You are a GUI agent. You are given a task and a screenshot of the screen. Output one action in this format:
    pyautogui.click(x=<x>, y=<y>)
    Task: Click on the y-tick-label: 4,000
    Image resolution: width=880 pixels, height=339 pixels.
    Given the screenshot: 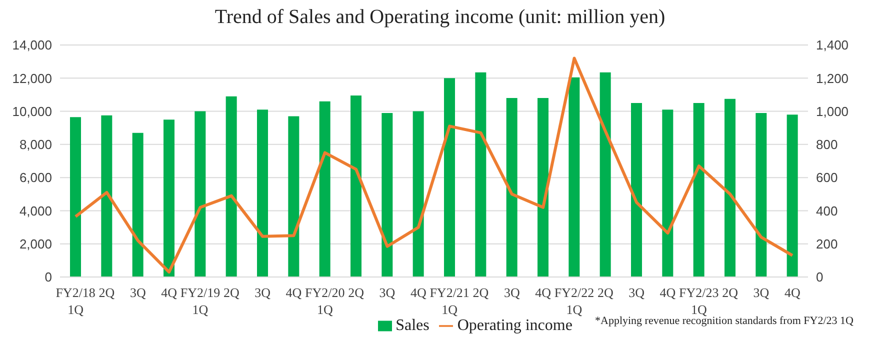 What is the action you would take?
    pyautogui.click(x=35, y=210)
    